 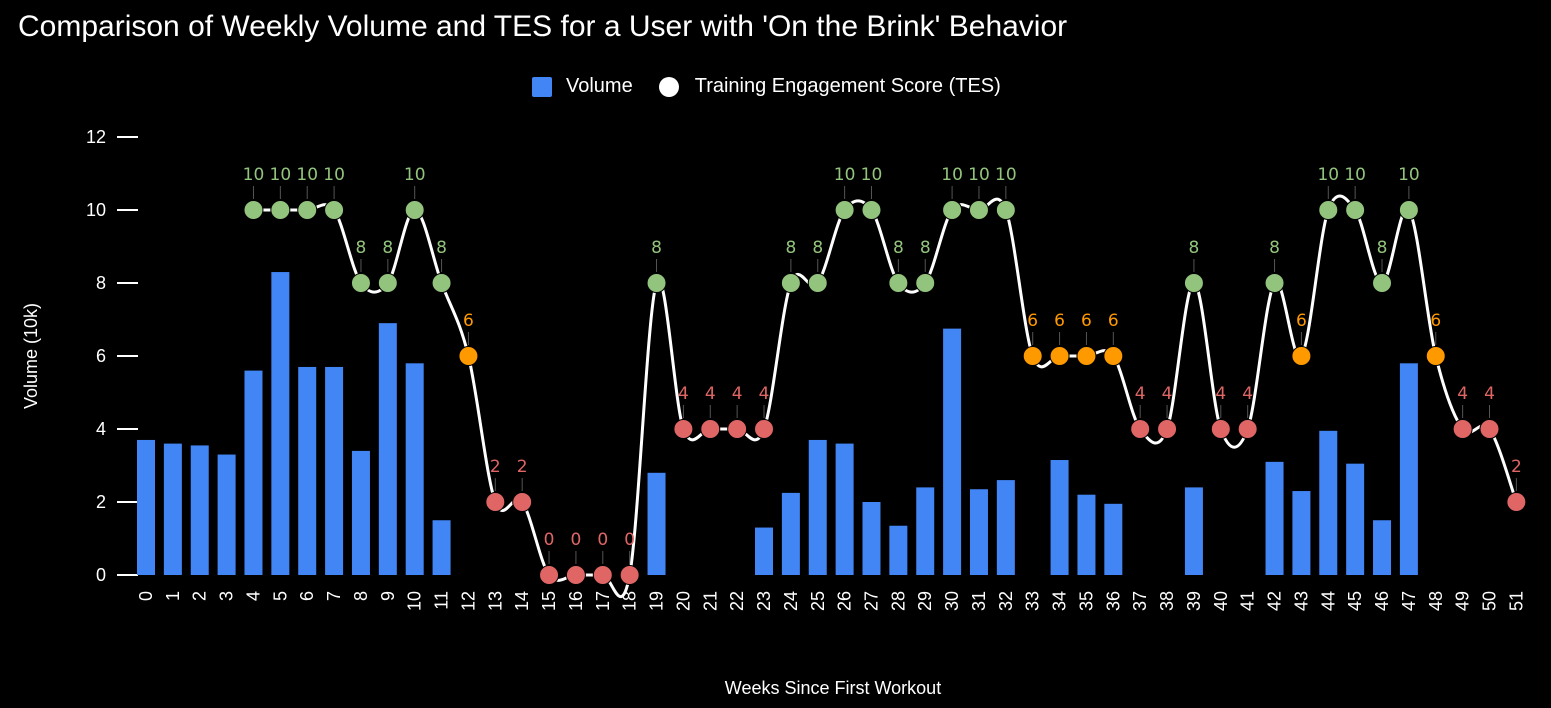 What do you see at coordinates (495, 467) in the screenshot?
I see `tes-data-label: 2` at bounding box center [495, 467].